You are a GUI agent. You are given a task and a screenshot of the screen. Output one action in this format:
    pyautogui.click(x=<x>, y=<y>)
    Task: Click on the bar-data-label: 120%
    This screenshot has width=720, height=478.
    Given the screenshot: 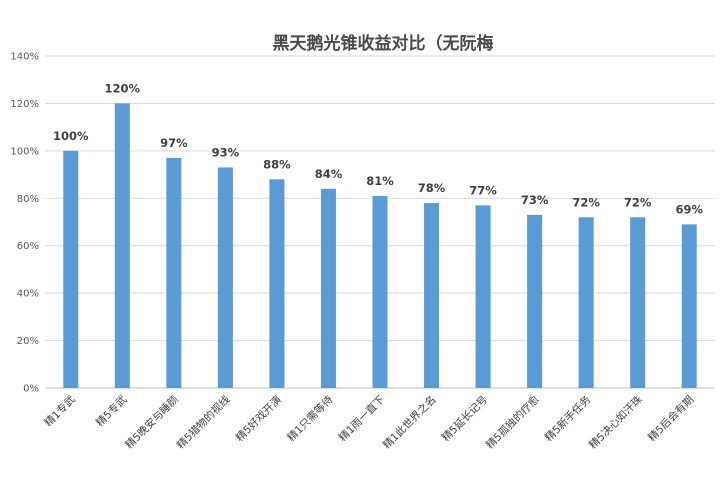 What is the action you would take?
    pyautogui.click(x=123, y=88)
    